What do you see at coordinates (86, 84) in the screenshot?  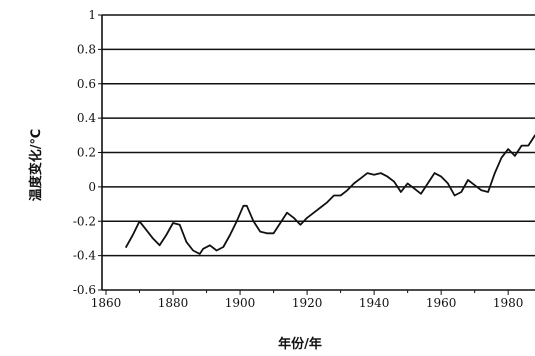 I see `y-tick-label: 0.6` at bounding box center [86, 84].